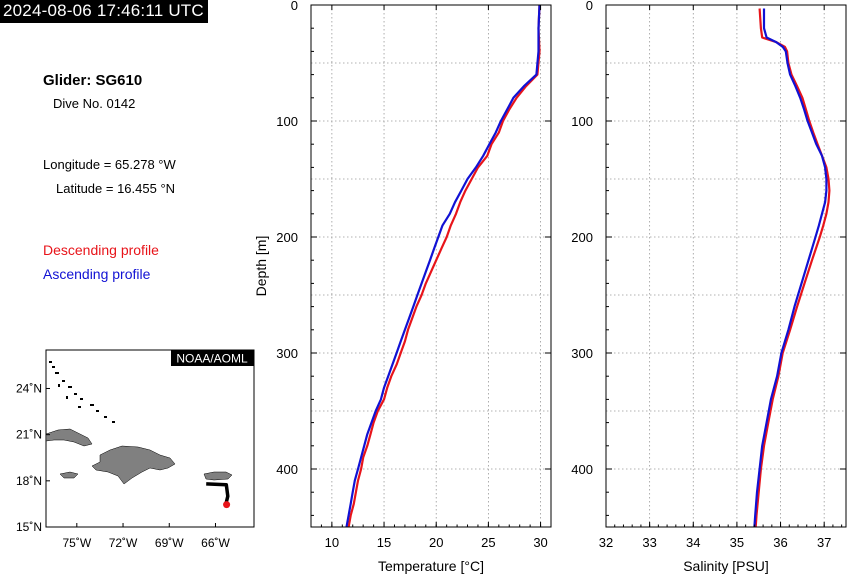 Image resolution: width=850 pixels, height=574 pixels. I want to click on hispaniola-shape, so click(133, 465).